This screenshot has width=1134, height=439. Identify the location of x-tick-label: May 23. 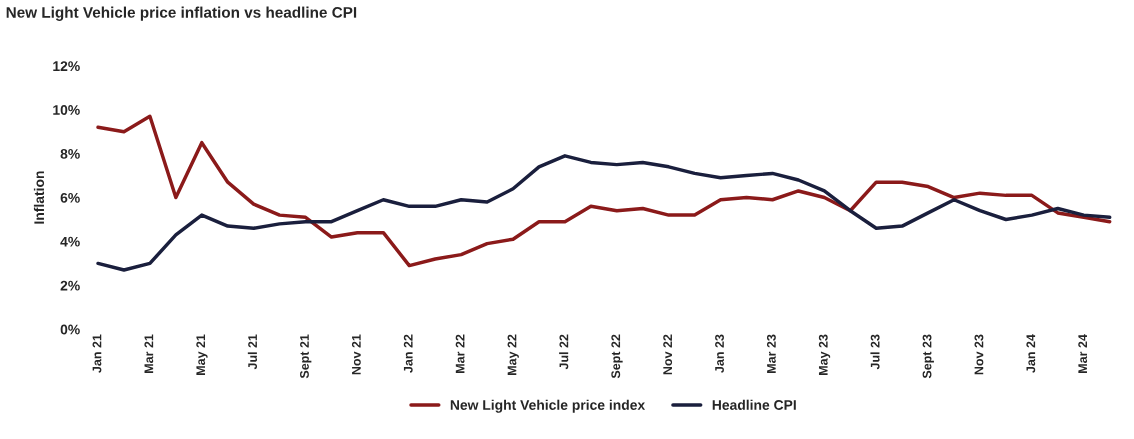
(824, 354).